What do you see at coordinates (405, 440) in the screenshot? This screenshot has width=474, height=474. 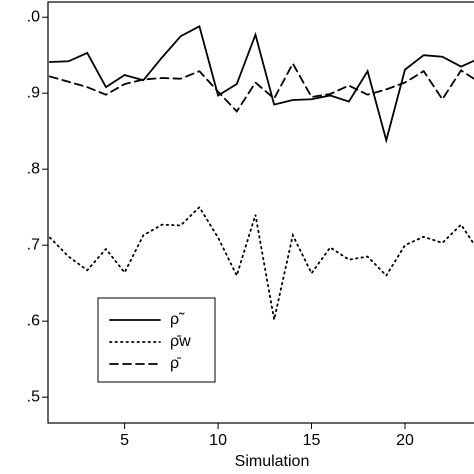 I see `x-tick-label: 20` at bounding box center [405, 440].